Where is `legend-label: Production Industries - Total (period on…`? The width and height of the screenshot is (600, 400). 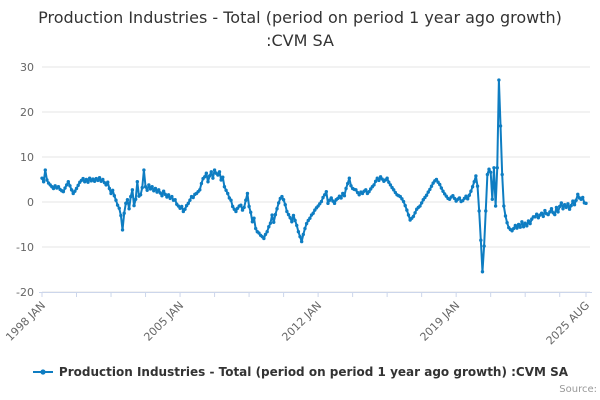 legend-label: Production Industries - Total (period on… is located at coordinates (313, 372).